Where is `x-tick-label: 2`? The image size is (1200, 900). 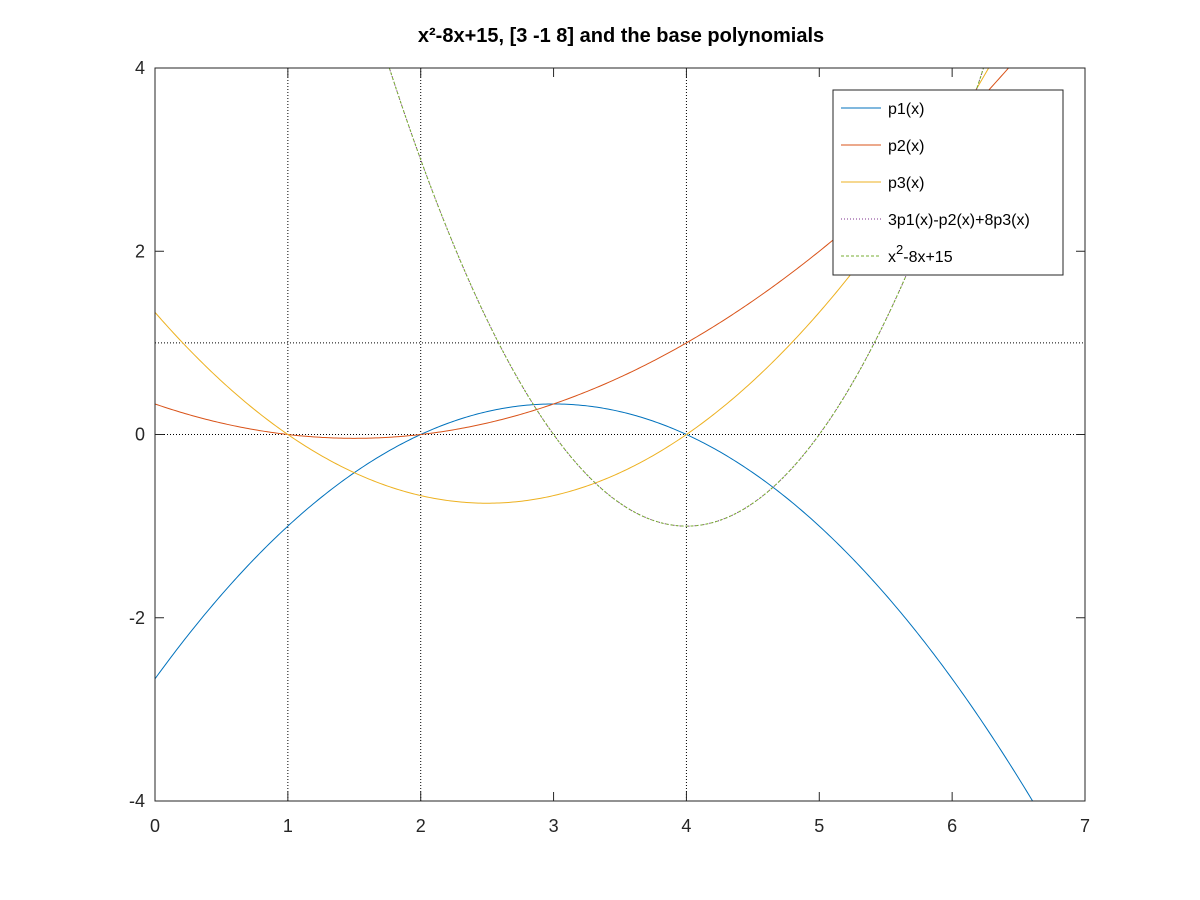 x-tick-label: 2 is located at coordinates (421, 826).